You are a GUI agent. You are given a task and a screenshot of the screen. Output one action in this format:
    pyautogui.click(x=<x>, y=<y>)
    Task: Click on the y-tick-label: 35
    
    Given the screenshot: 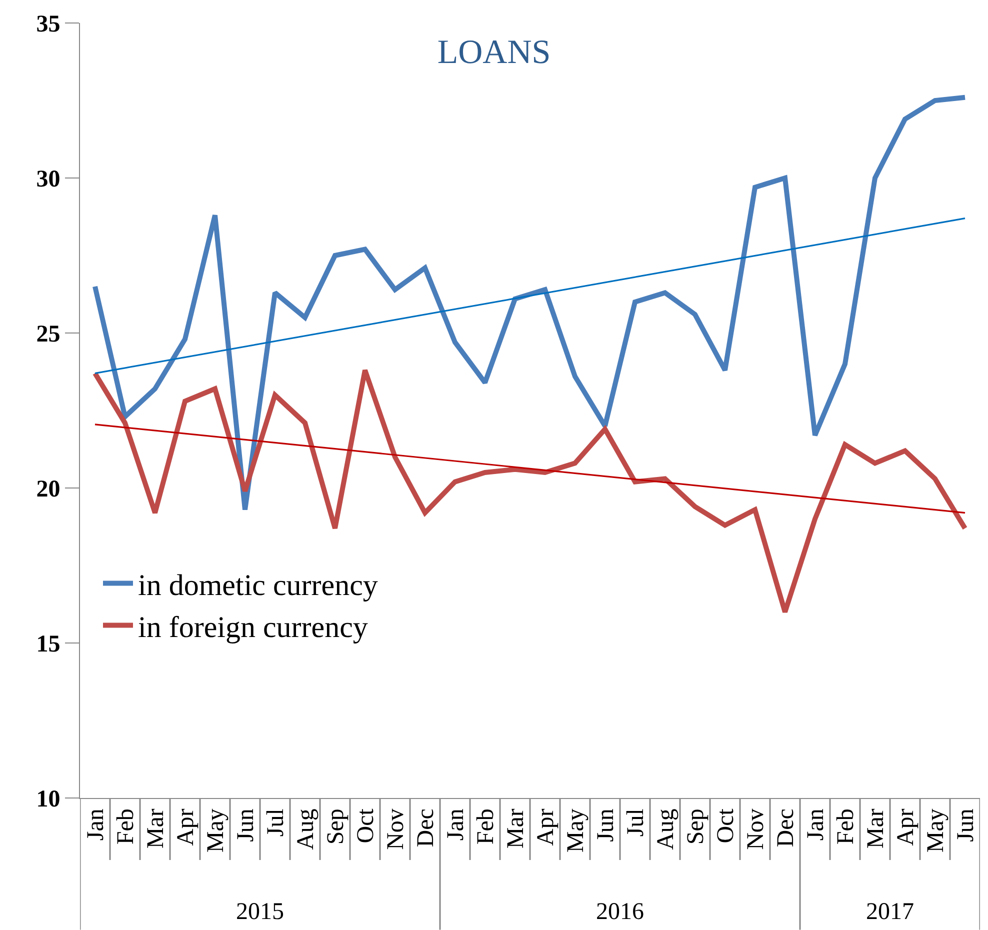 What is the action you would take?
    pyautogui.click(x=48, y=24)
    